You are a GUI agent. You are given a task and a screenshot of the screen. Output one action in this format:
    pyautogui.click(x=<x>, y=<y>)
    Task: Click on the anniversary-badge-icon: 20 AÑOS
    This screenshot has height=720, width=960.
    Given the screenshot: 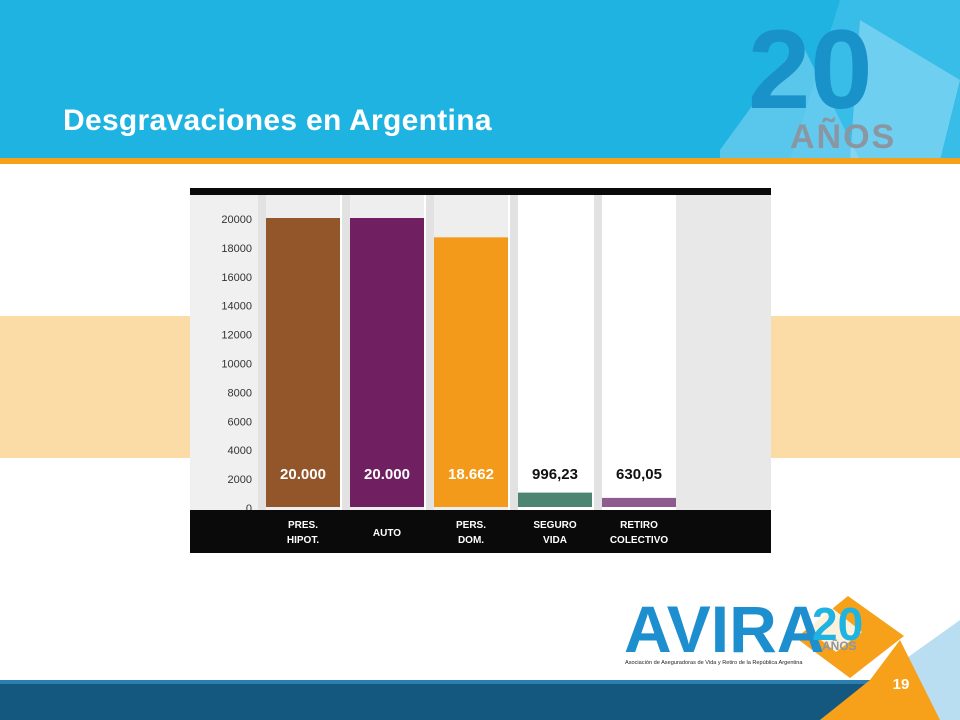 What is the action you would take?
    pyautogui.click(x=840, y=80)
    